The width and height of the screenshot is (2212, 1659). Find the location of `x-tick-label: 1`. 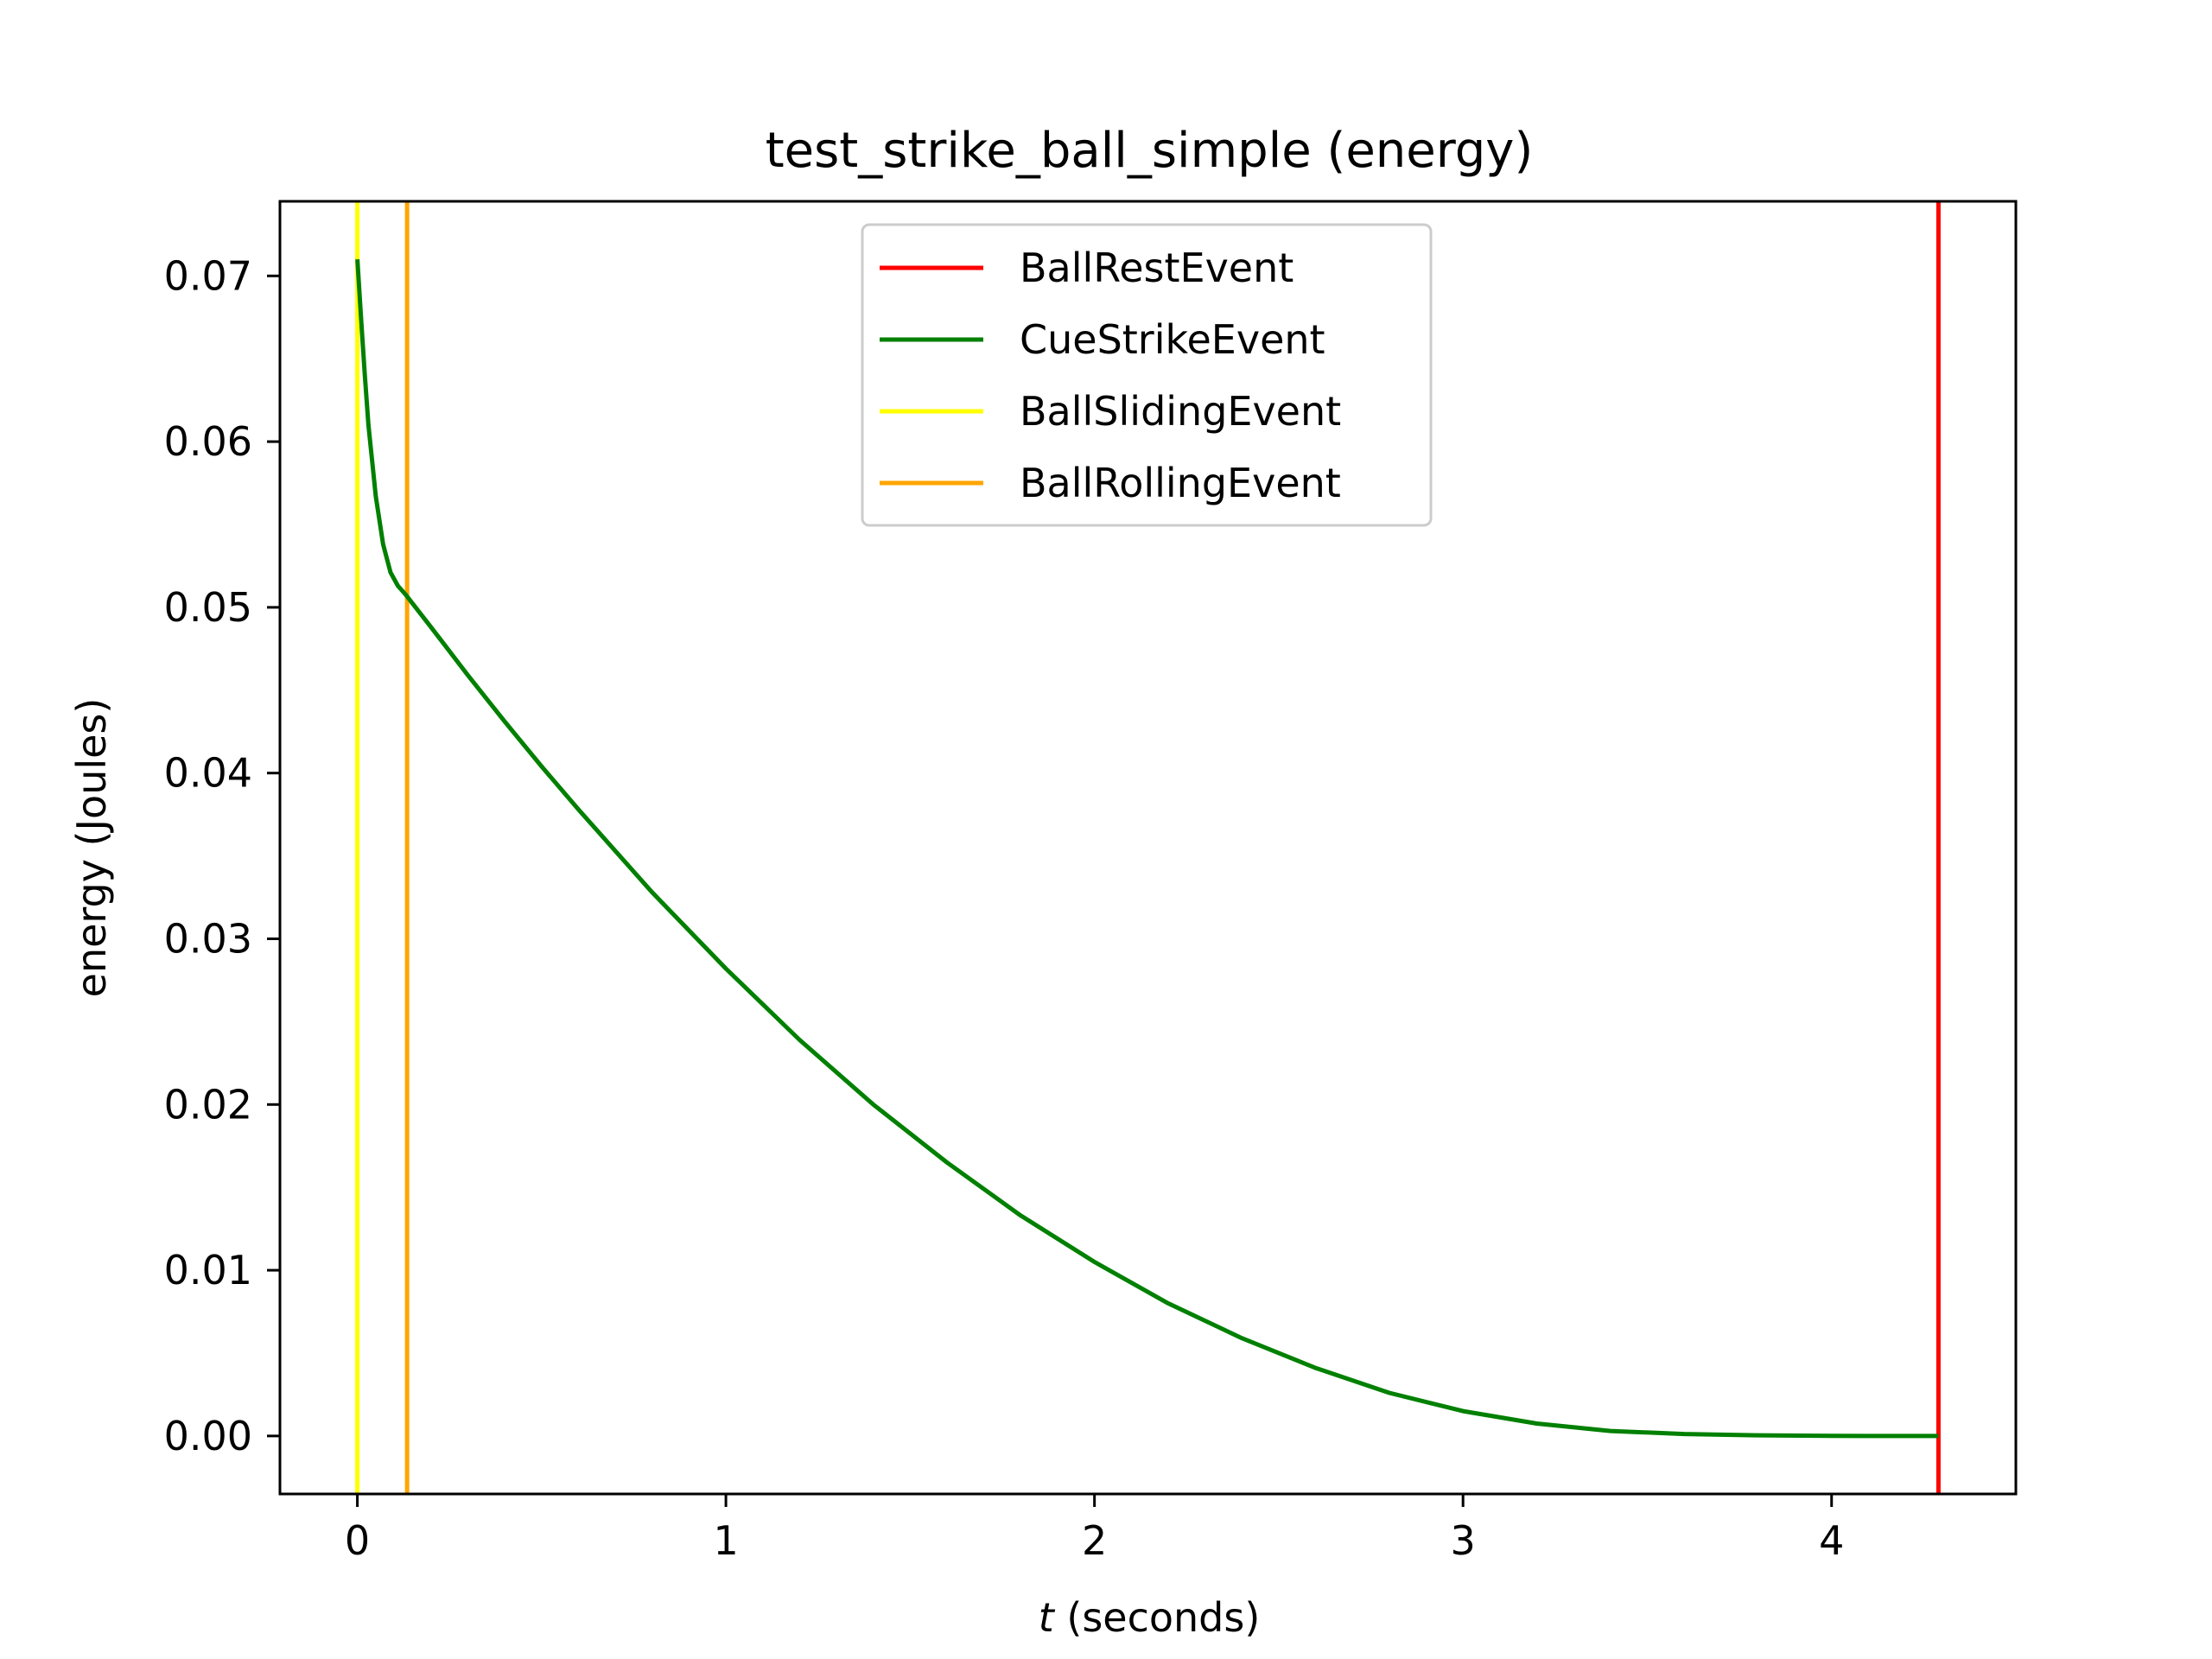

x-tick-label: 1 is located at coordinates (725, 1540).